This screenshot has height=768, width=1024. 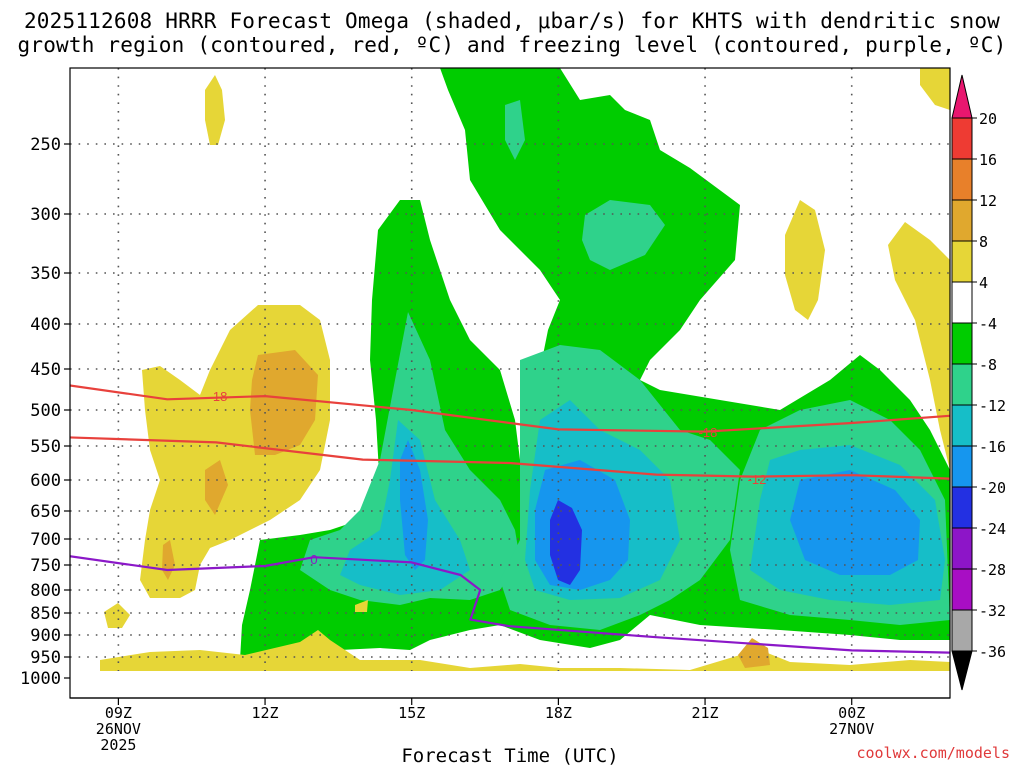 What do you see at coordinates (988, 160) in the screenshot?
I see `colorbar-label-1: 16` at bounding box center [988, 160].